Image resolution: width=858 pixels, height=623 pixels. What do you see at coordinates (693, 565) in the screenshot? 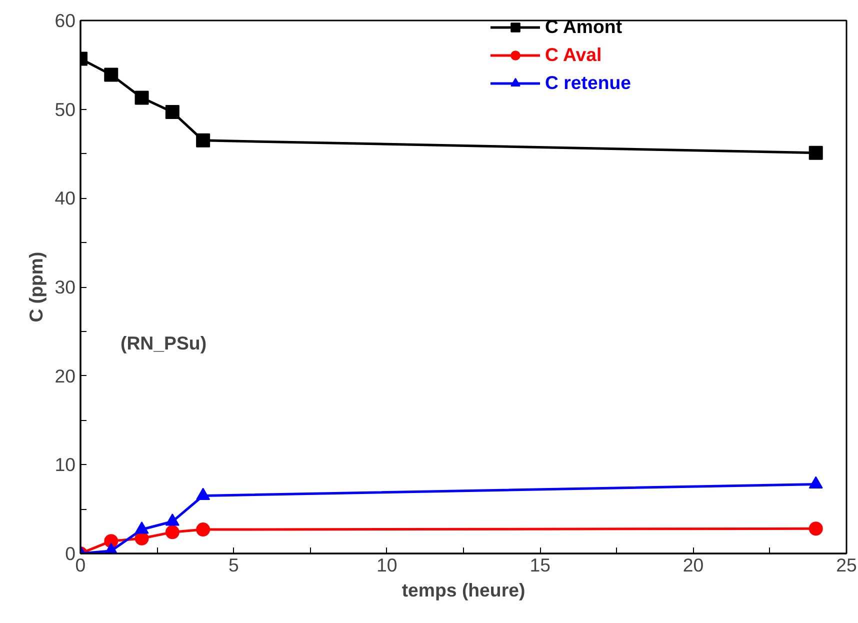
I see `x-tick-label: 20` at bounding box center [693, 565].